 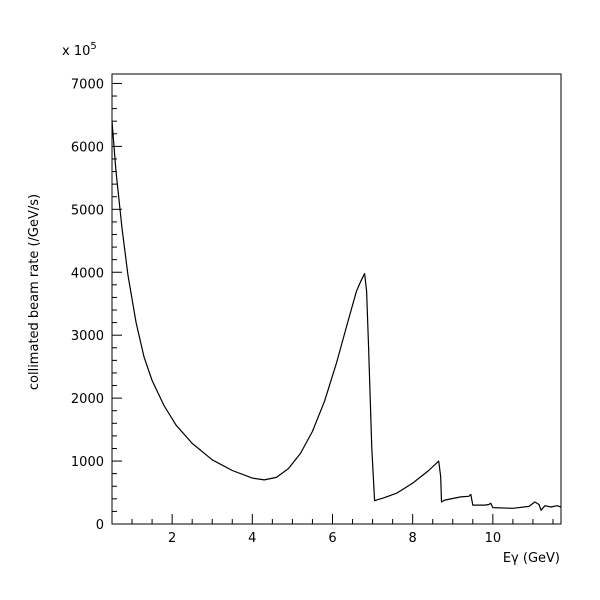 I want to click on multiplier-base: x 10, so click(x=76, y=51).